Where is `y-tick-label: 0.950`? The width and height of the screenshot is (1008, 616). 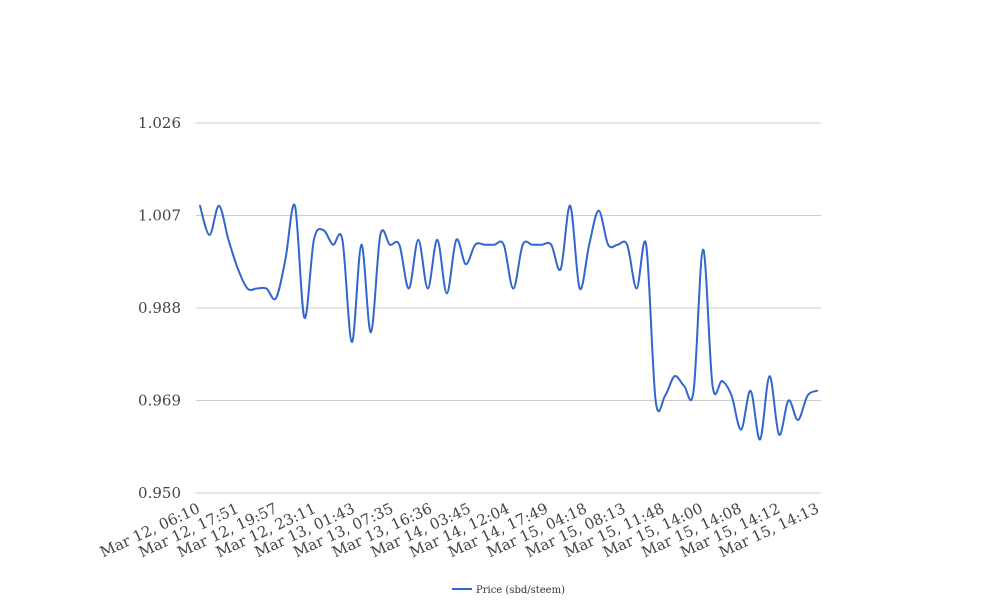
y-tick-label: 0.950 is located at coordinates (159, 493).